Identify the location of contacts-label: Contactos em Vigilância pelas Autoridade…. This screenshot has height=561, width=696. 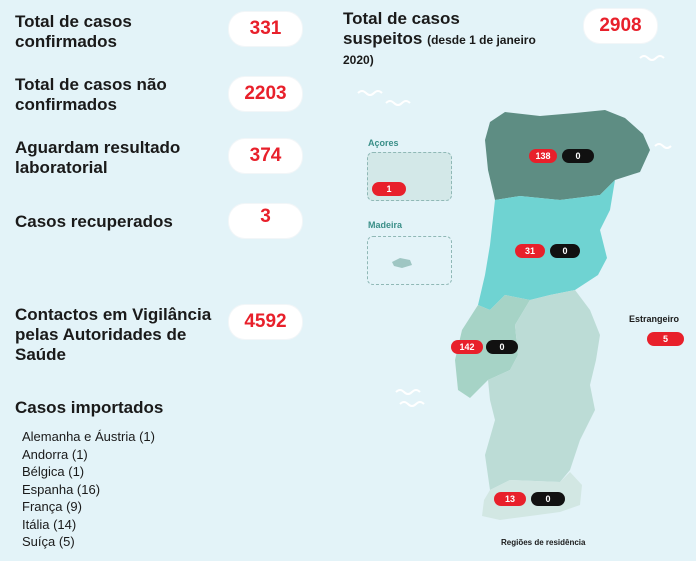
(113, 335).